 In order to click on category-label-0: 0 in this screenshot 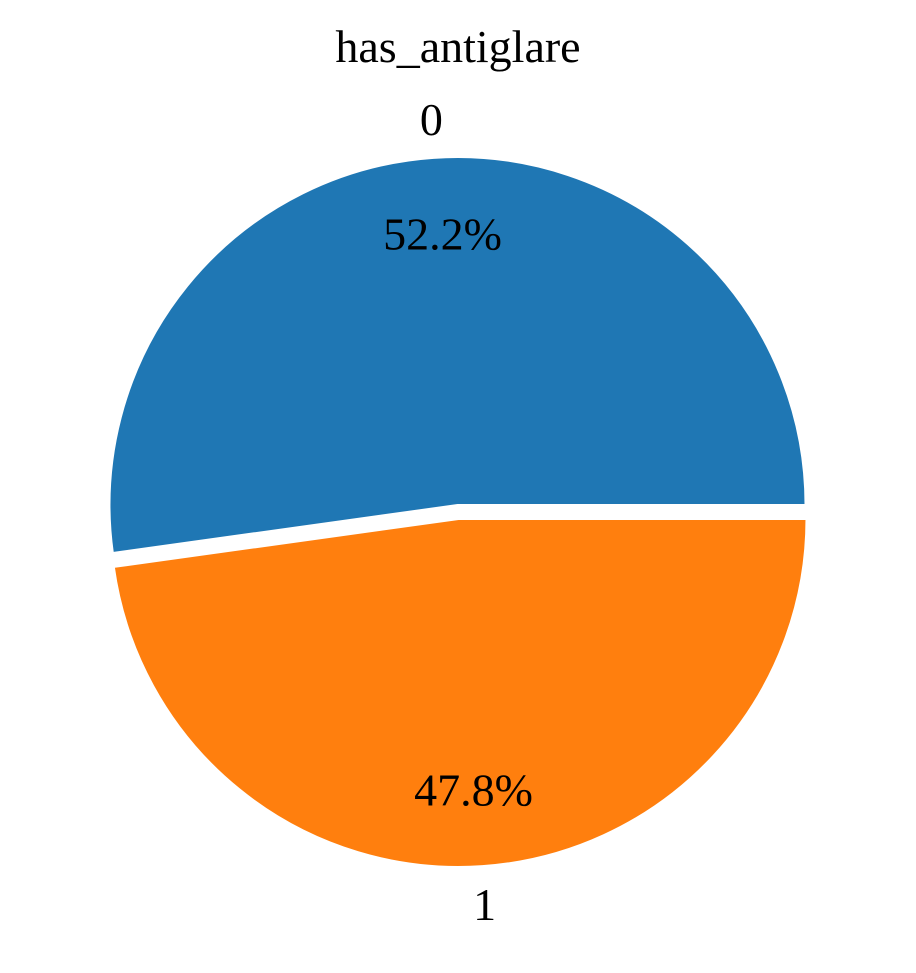, I will do `click(431, 119)`.